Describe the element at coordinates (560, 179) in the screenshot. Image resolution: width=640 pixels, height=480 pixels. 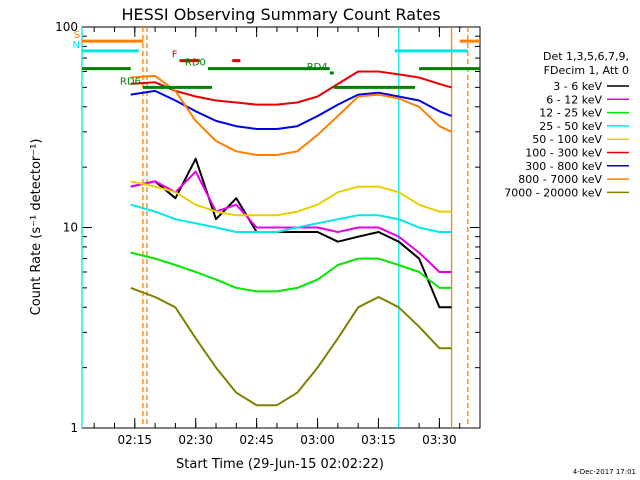
I see `legend-entry-label: 800 - 7000 keV` at that location.